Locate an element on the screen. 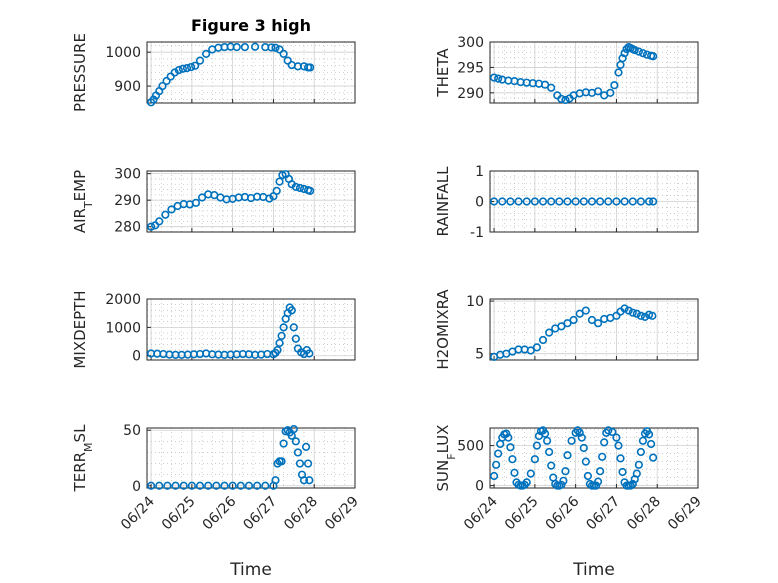 This screenshot has height=583, width=778. y-axis-label-part: LUX is located at coordinates (443, 439).